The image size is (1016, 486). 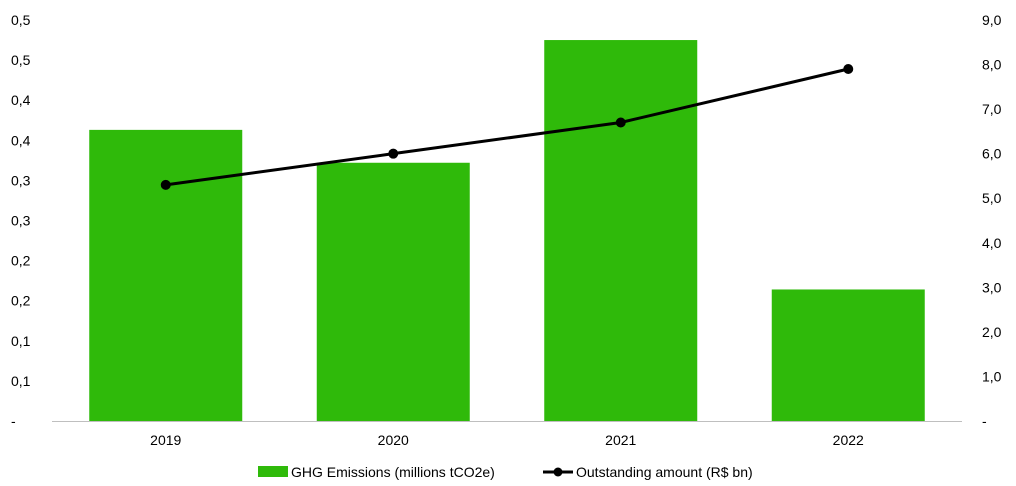 I want to click on right-tick-label: 4,0, so click(x=992, y=243).